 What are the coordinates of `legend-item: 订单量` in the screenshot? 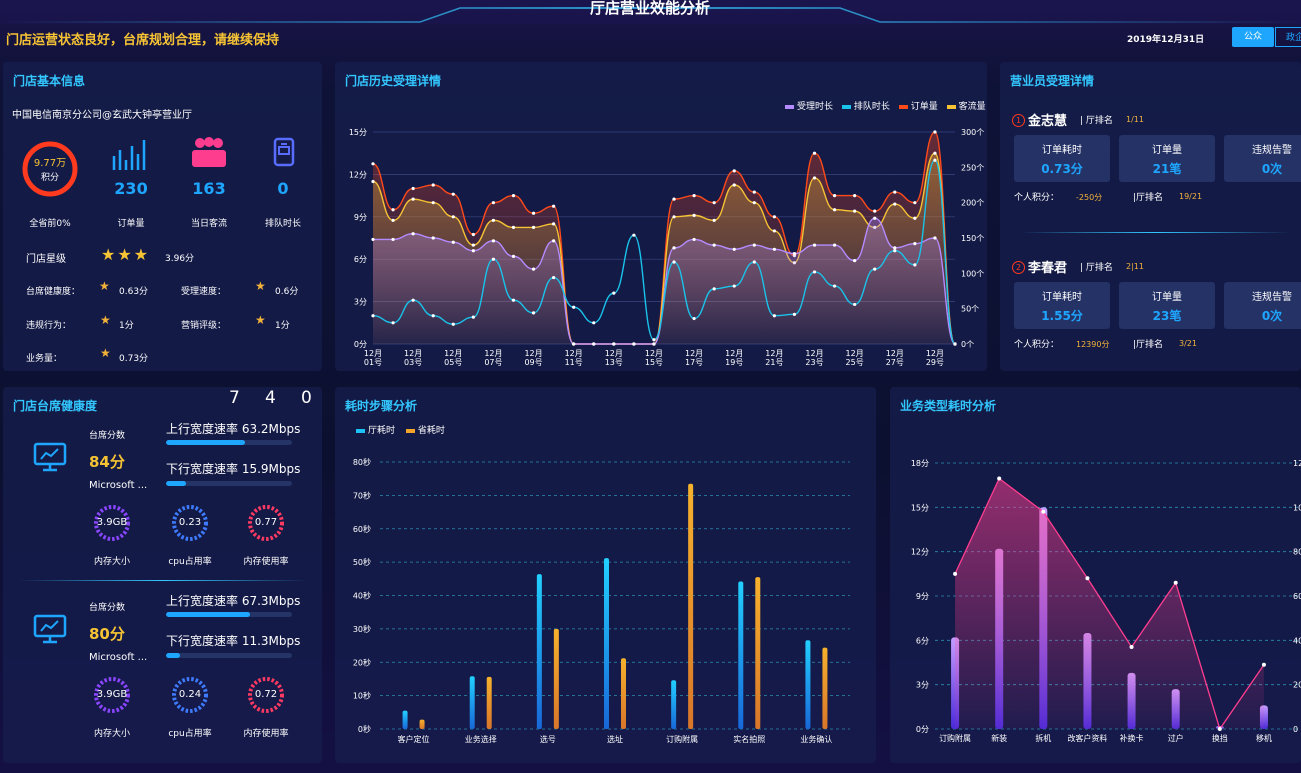 It's located at (918, 107).